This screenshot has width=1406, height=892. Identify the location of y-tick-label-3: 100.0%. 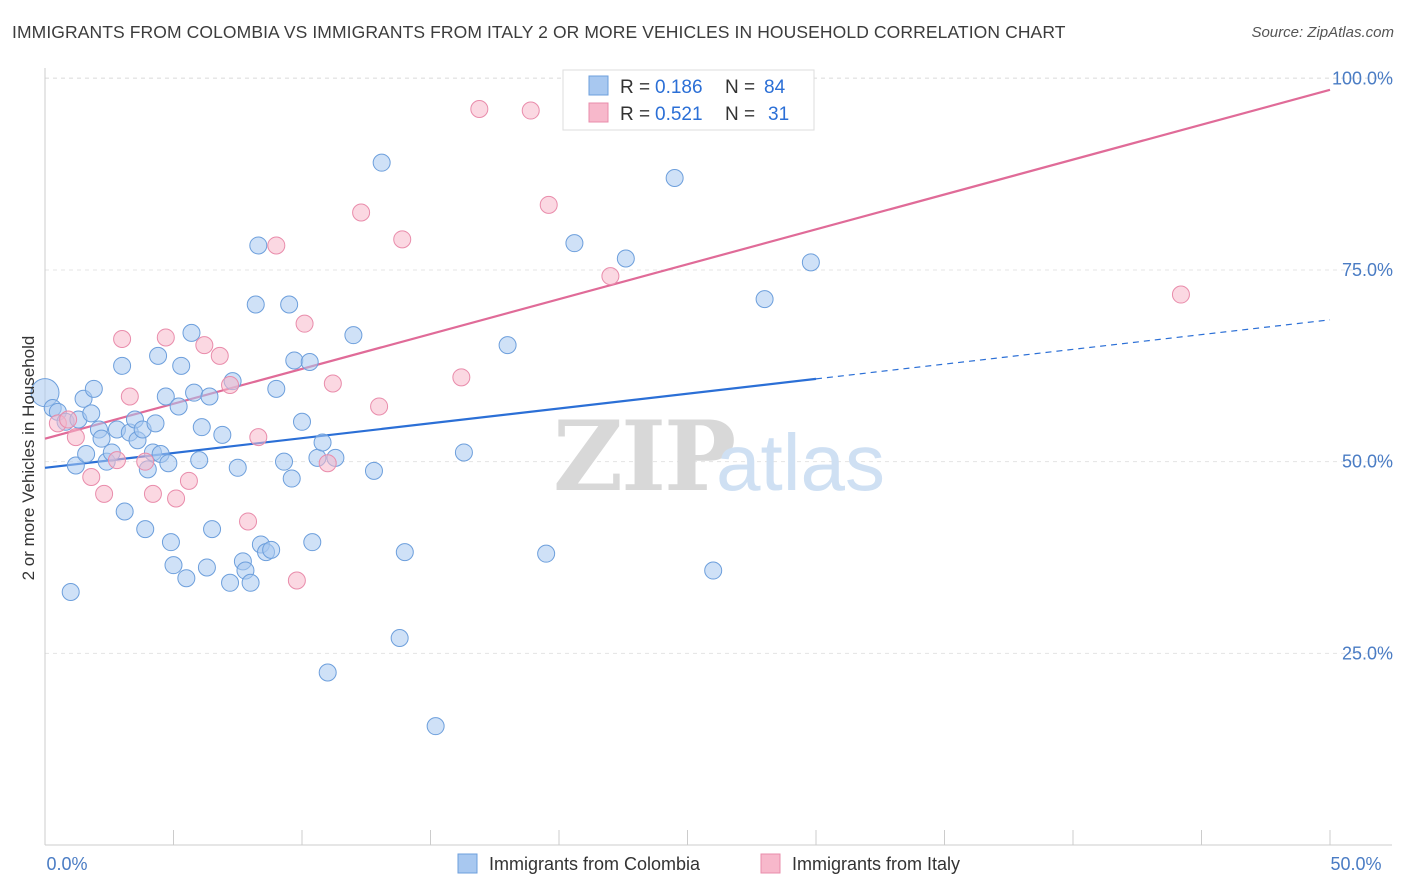
(1362, 78).